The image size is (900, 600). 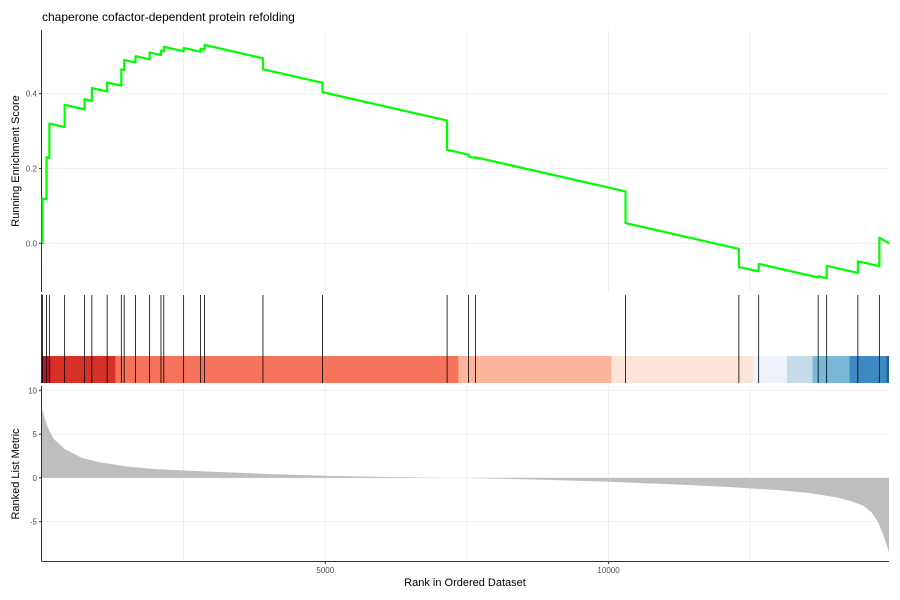 I want to click on y-tick-label: 5, so click(x=35, y=434).